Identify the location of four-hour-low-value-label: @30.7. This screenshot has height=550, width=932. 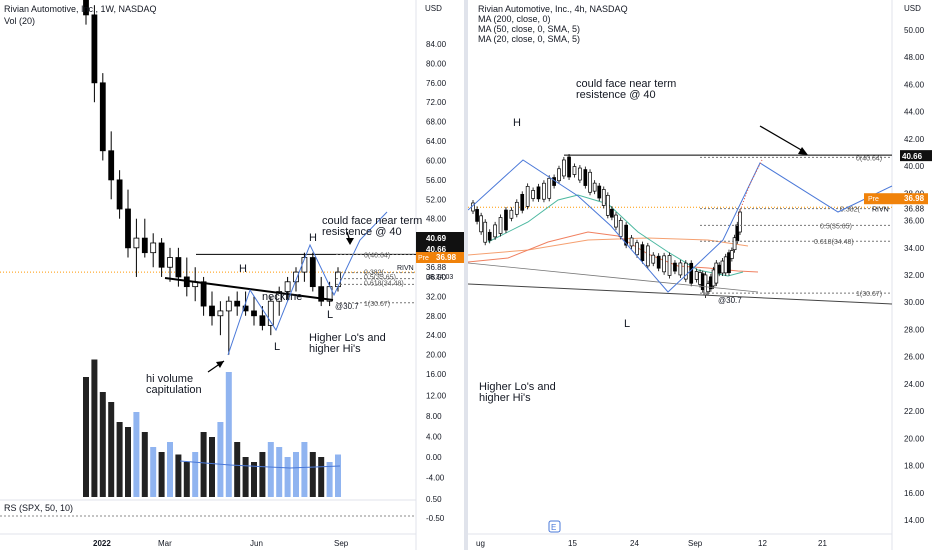
(730, 300).